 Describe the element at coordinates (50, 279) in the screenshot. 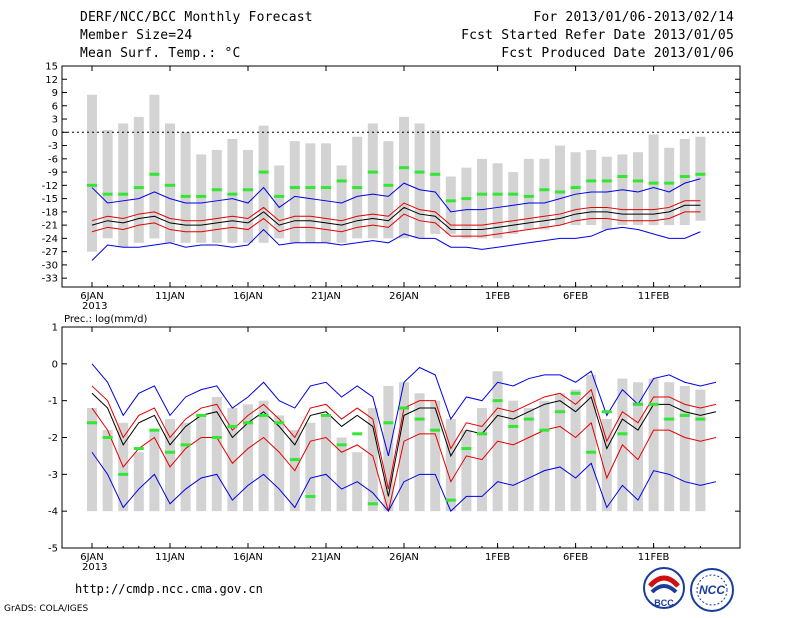

I see `y-tick-label: -33` at that location.